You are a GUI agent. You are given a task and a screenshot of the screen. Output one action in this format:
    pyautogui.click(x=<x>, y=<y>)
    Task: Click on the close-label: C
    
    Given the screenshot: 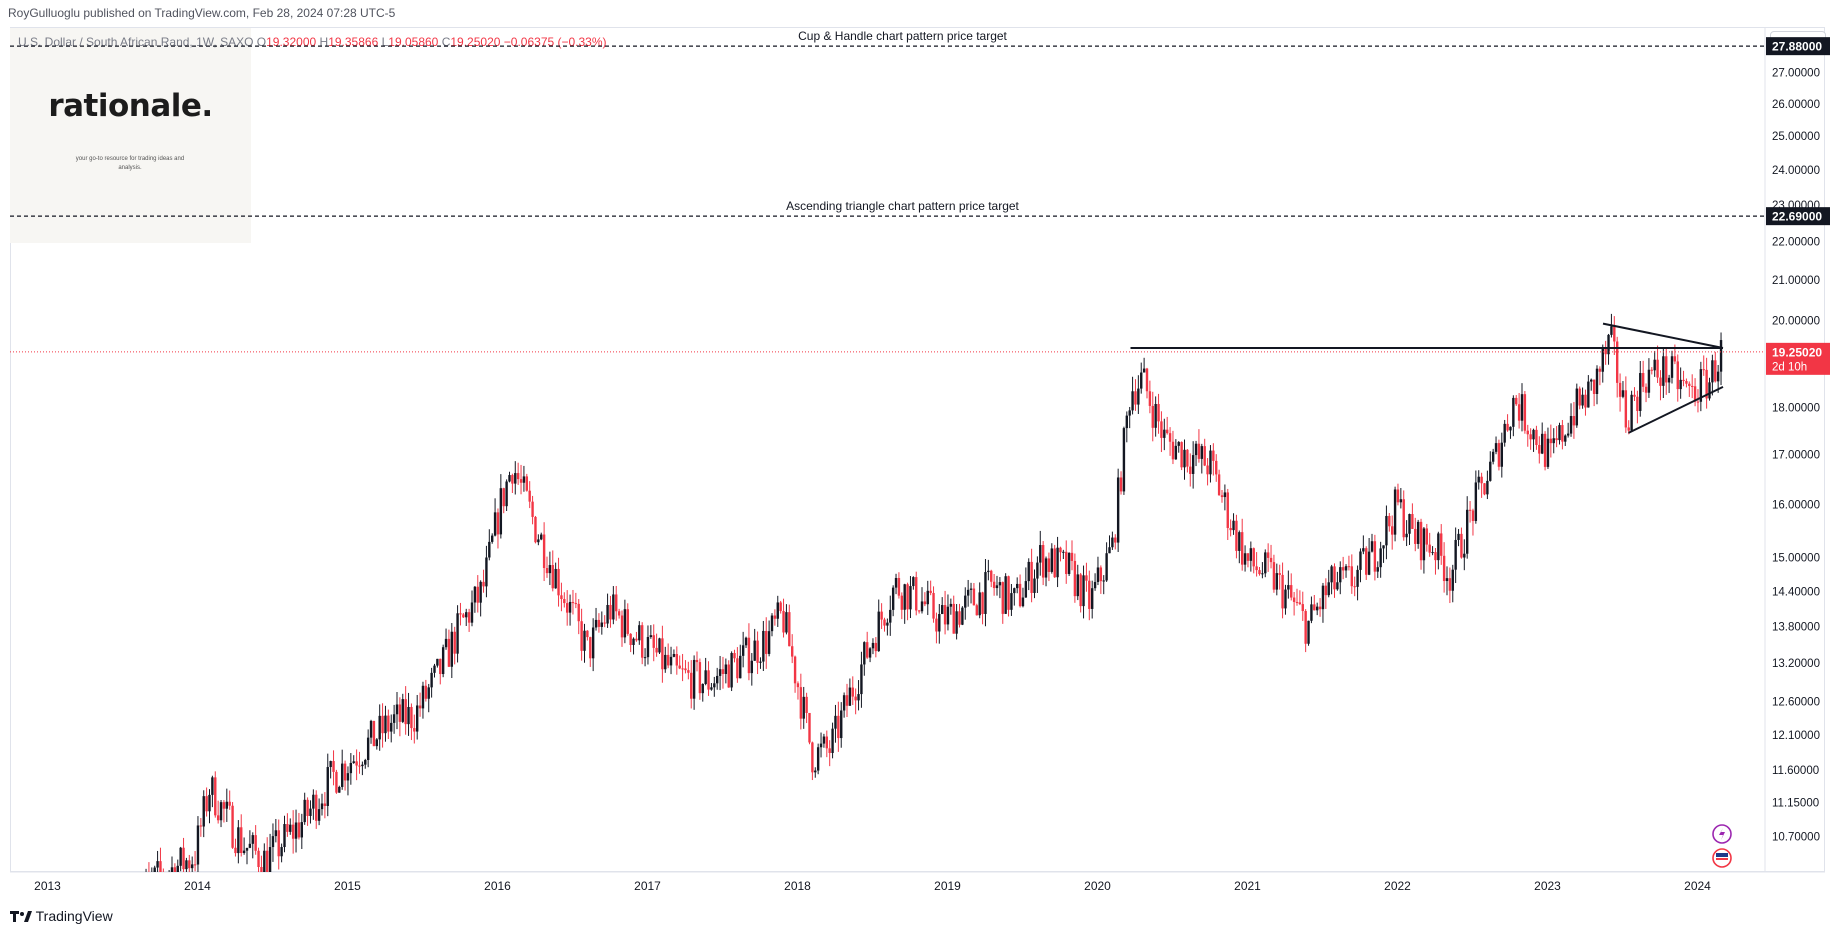 What is the action you would take?
    pyautogui.click(x=446, y=42)
    